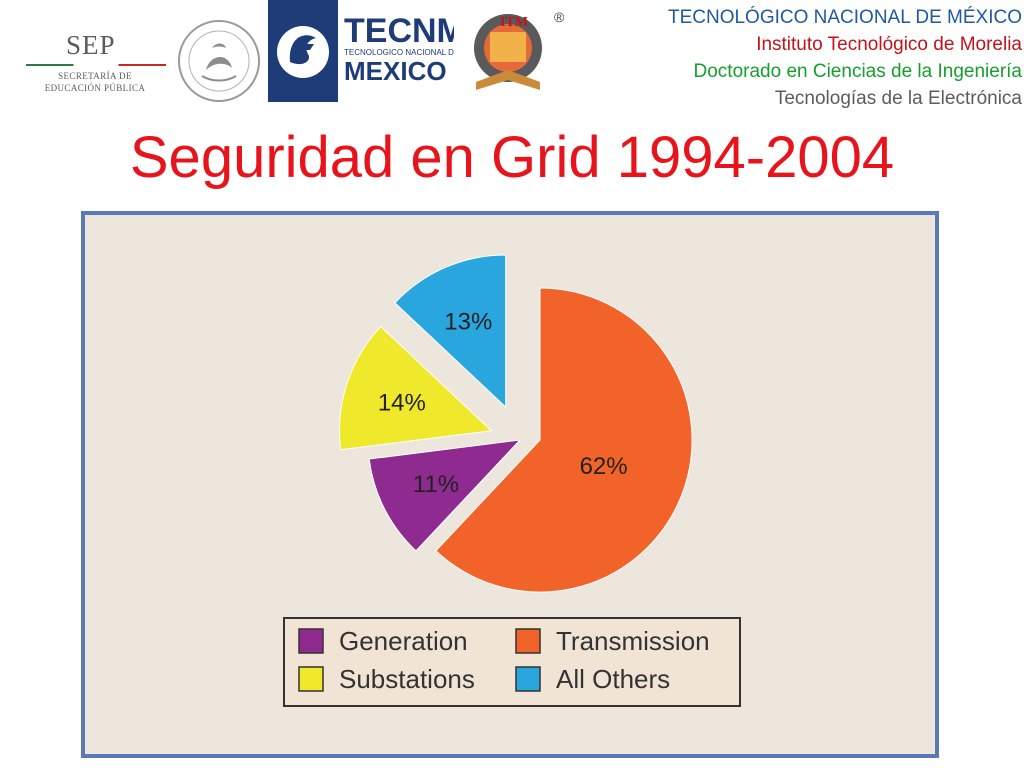 This screenshot has width=1024, height=768. What do you see at coordinates (564, 440) in the screenshot?
I see `pie-slice-transmission` at bounding box center [564, 440].